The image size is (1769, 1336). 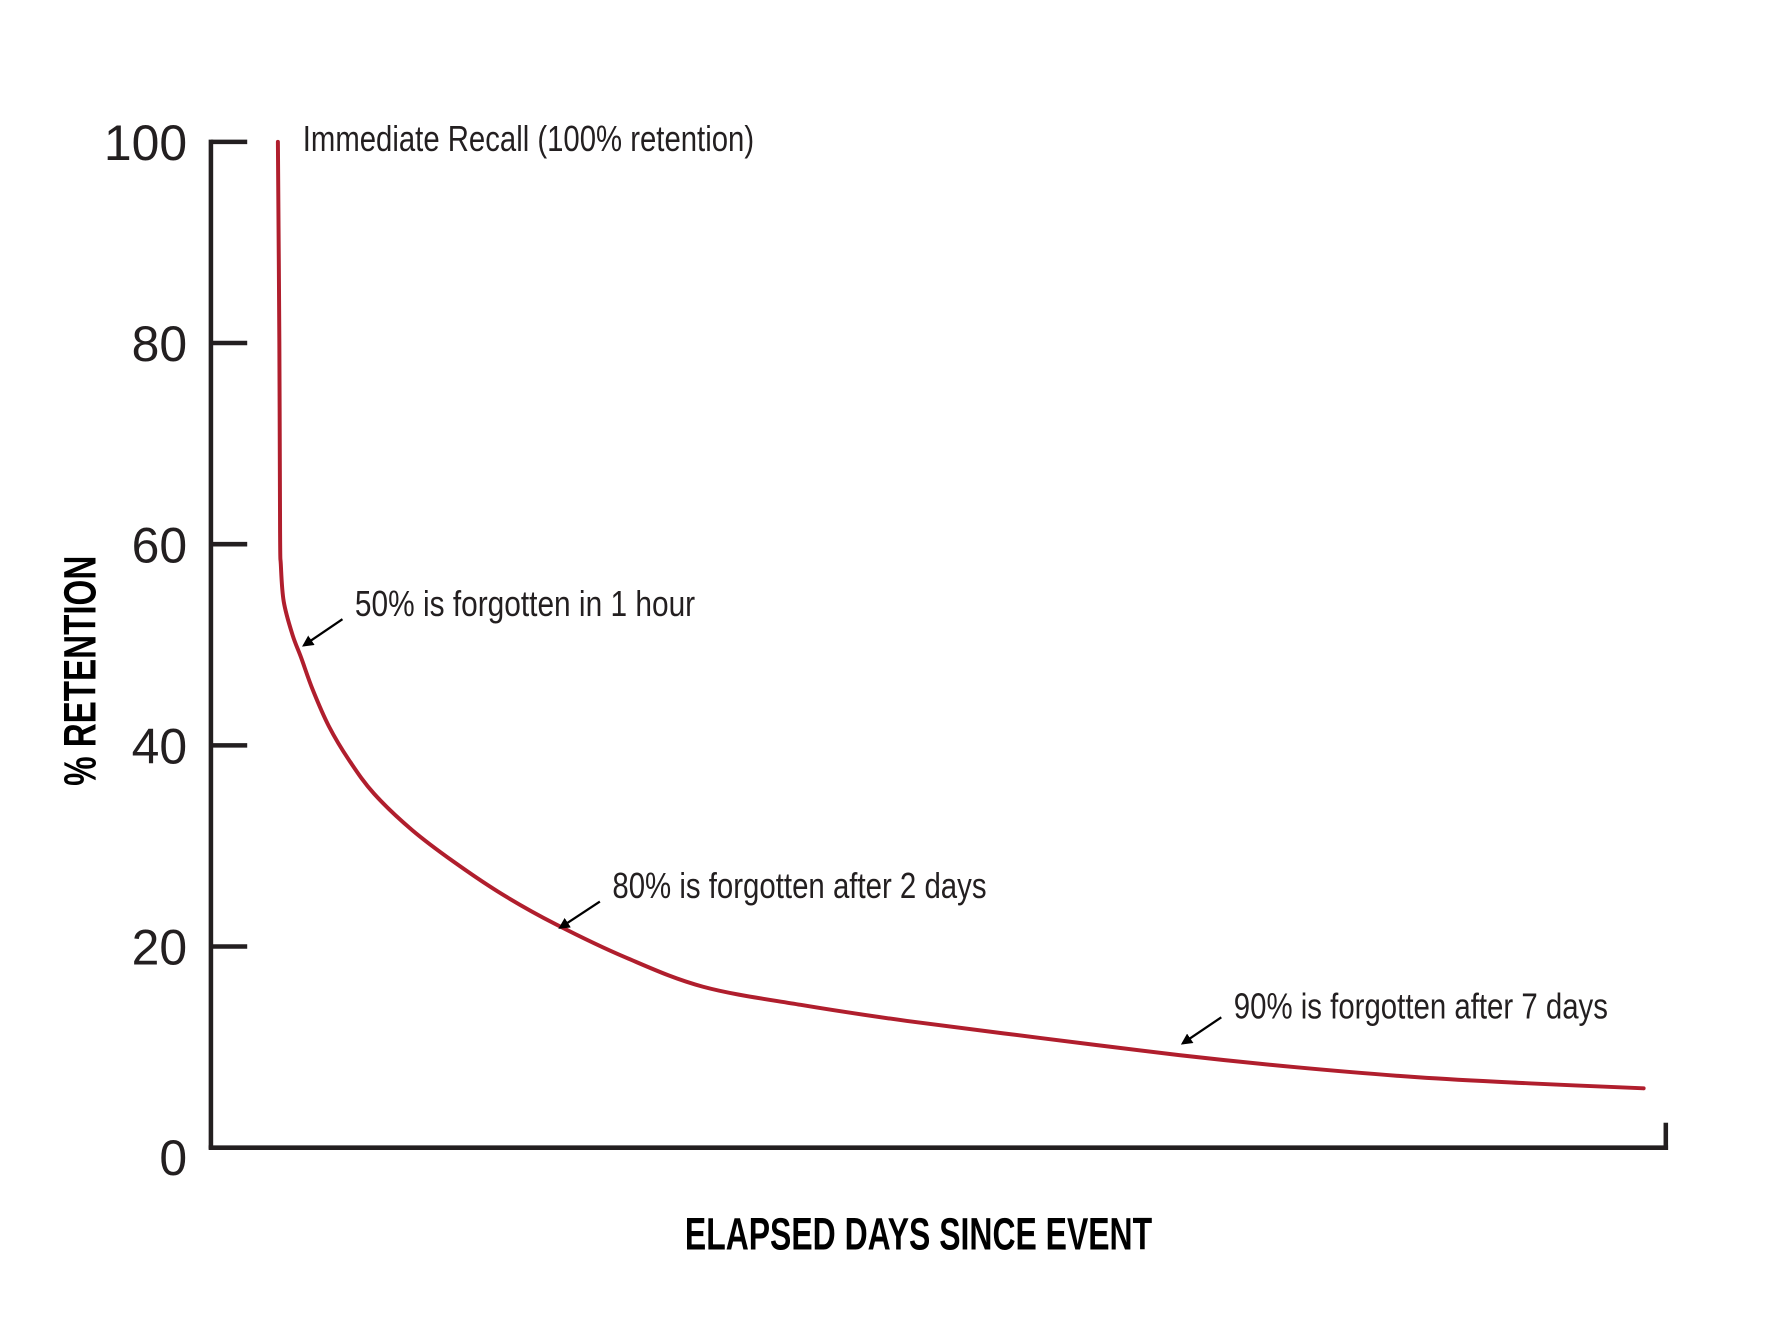 What do you see at coordinates (176, 650) in the screenshot?
I see `y-axis-ticks: 0 20 40 60 80 100` at bounding box center [176, 650].